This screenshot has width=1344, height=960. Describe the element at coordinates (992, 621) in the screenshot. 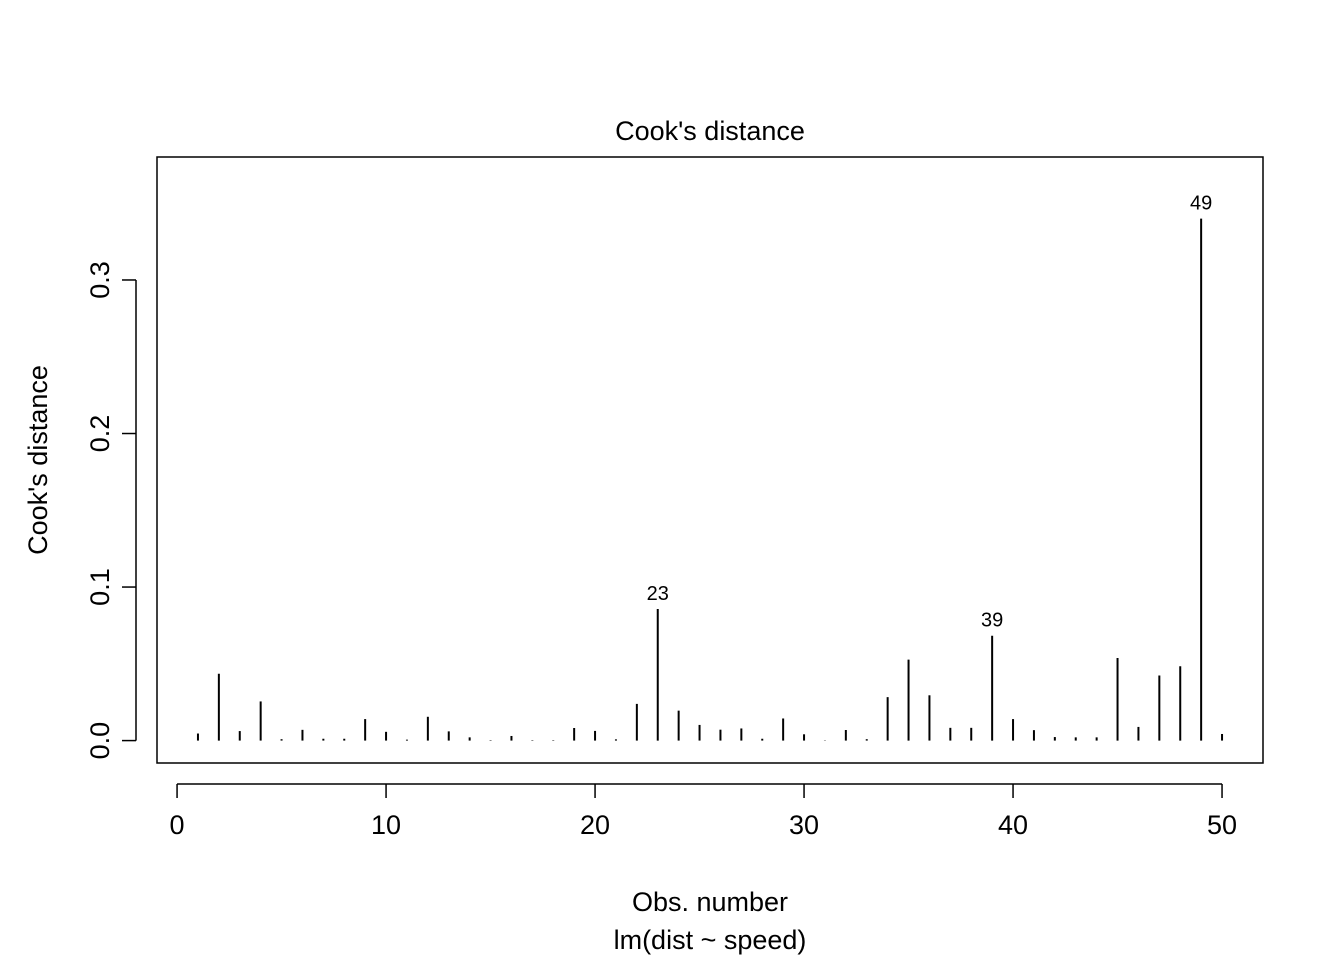

I see `annotation-label: 39` at that location.